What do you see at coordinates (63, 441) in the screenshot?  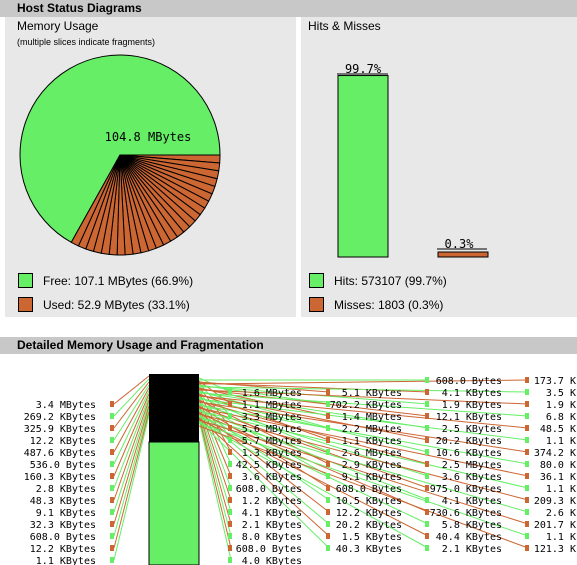 I see `fragment-label-col1: 12.2 KBytes` at bounding box center [63, 441].